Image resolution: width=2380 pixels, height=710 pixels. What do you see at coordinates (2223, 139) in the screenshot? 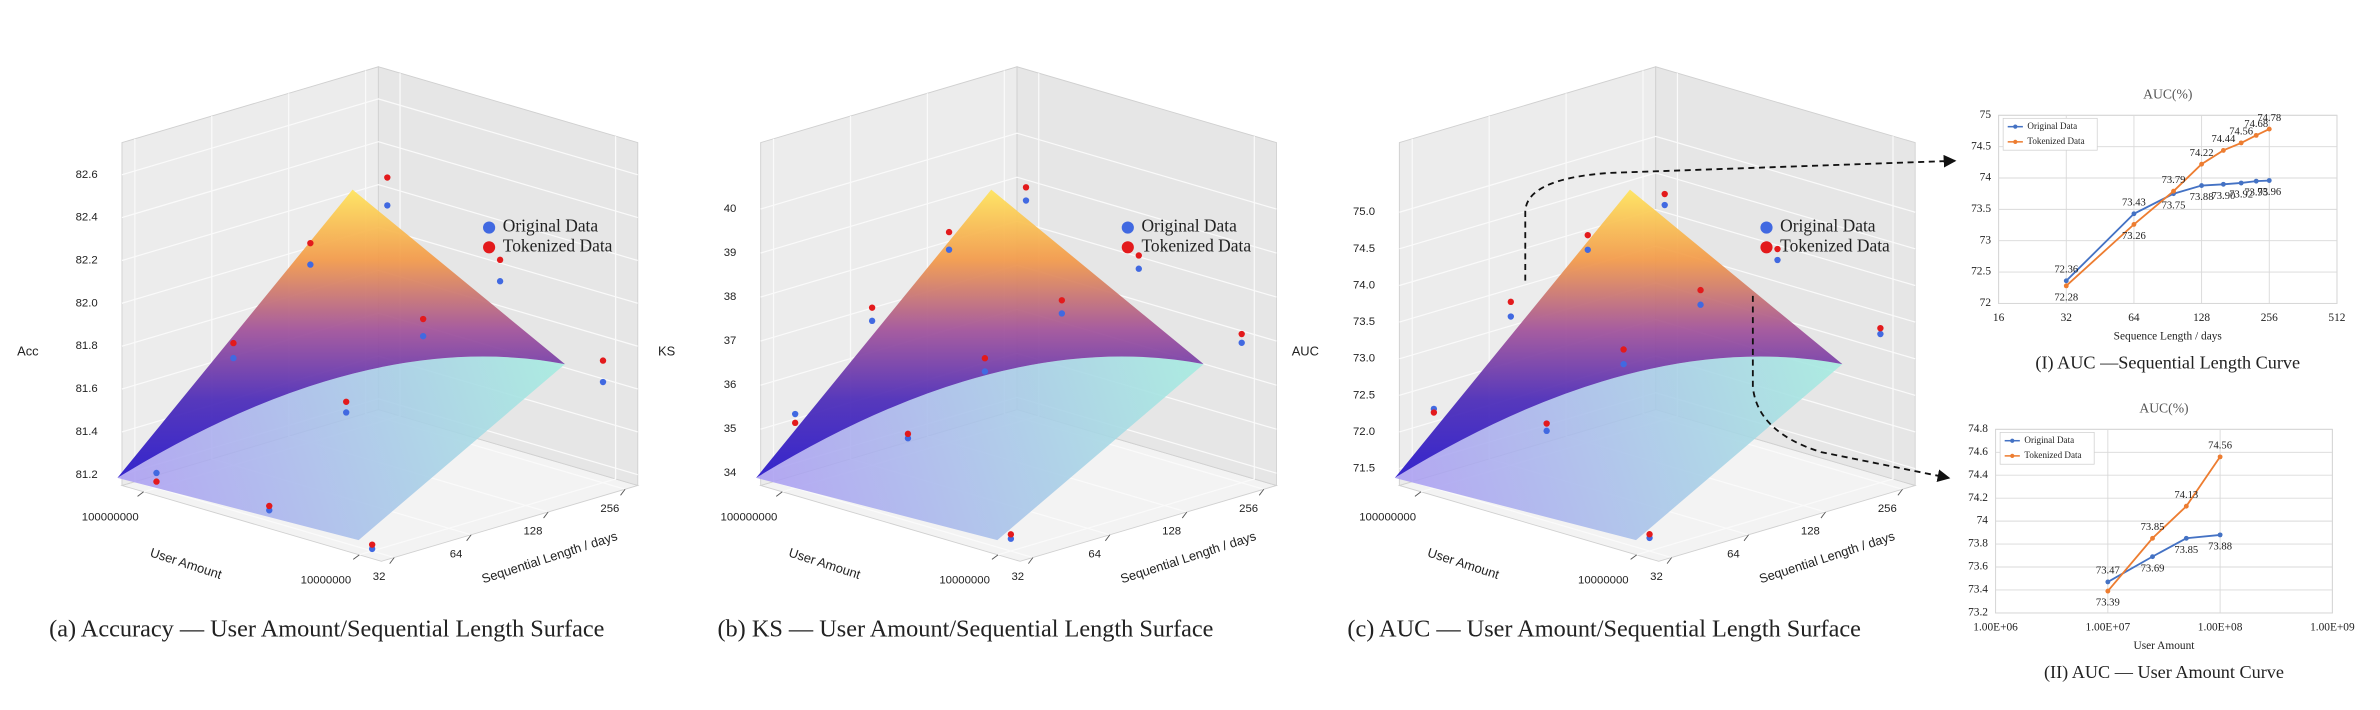
I see `data-label: 74.44` at bounding box center [2223, 139].